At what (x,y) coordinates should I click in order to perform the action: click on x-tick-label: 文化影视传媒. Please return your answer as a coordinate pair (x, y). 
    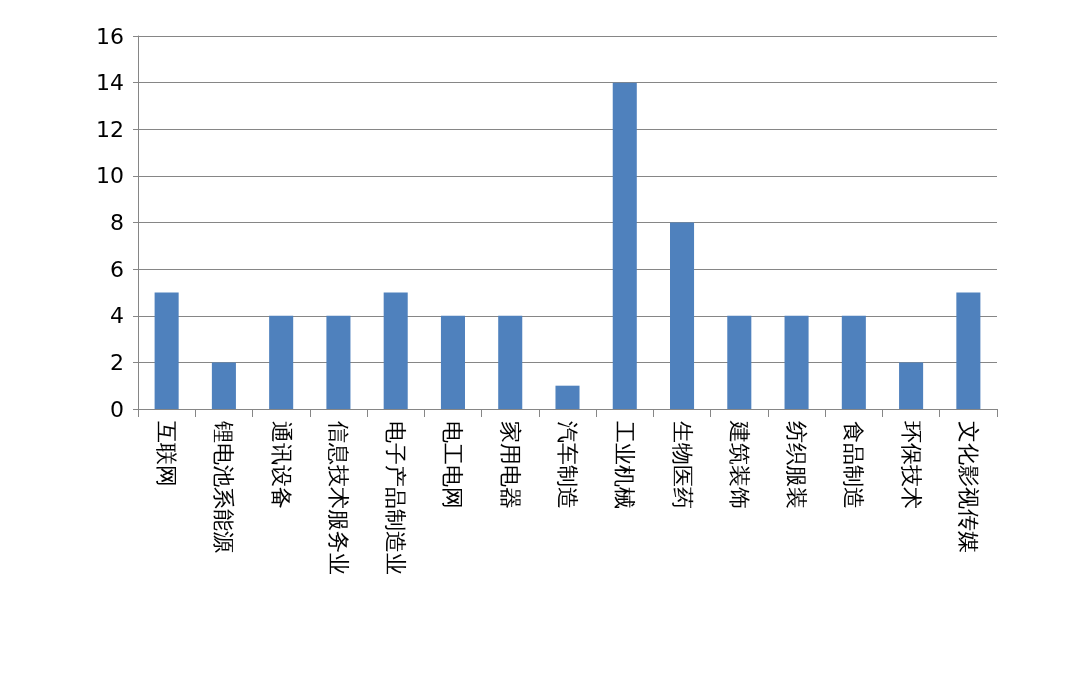
    Looking at the image, I should click on (968, 487).